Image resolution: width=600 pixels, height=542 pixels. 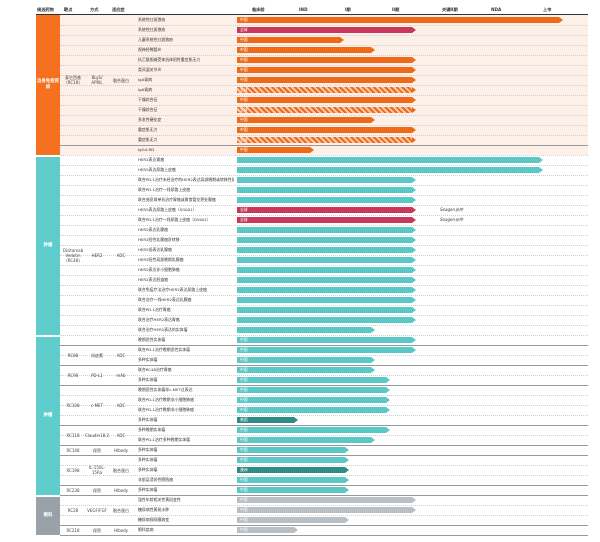 What do you see at coordinates (97, 255) in the screenshot?
I see `target-name: HER2` at bounding box center [97, 255].